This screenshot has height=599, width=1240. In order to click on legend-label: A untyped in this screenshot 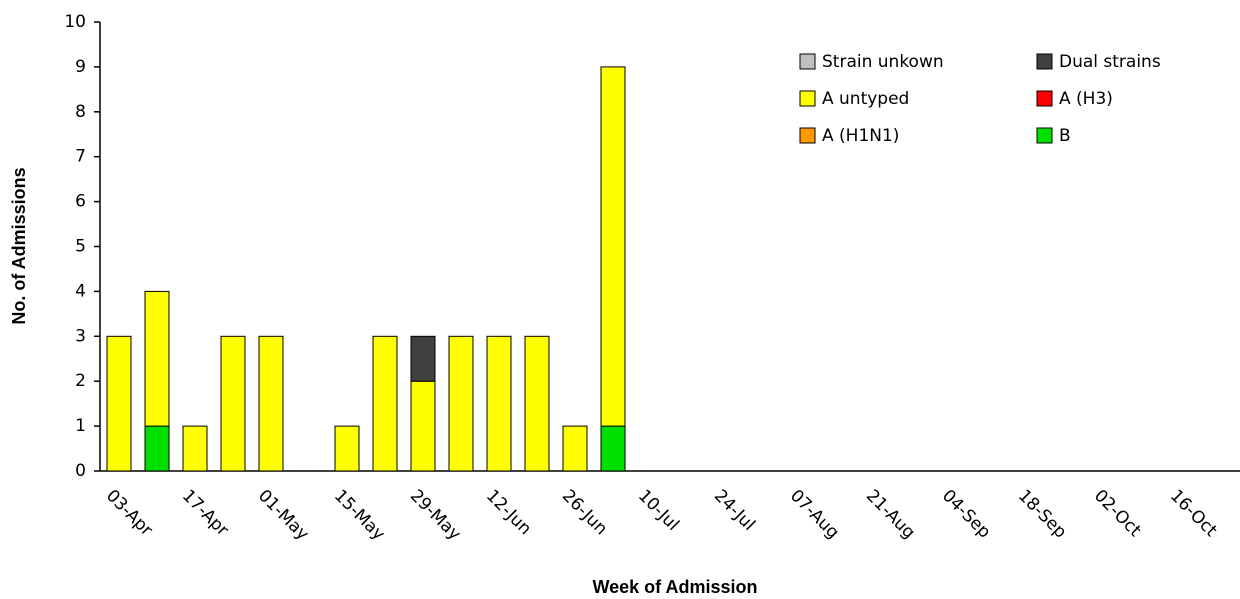, I will do `click(865, 99)`.